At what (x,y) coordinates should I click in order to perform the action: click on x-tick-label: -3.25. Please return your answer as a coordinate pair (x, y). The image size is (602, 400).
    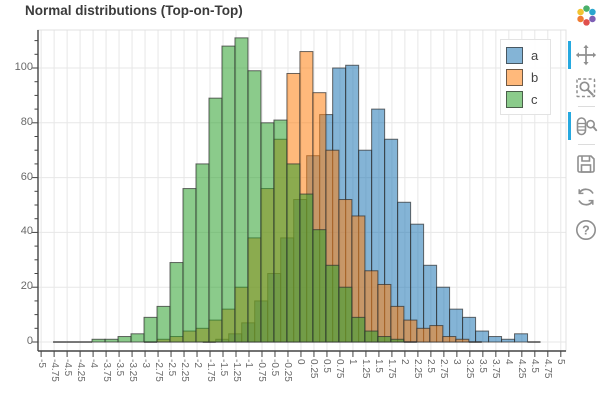
    Looking at the image, I should click on (132, 370).